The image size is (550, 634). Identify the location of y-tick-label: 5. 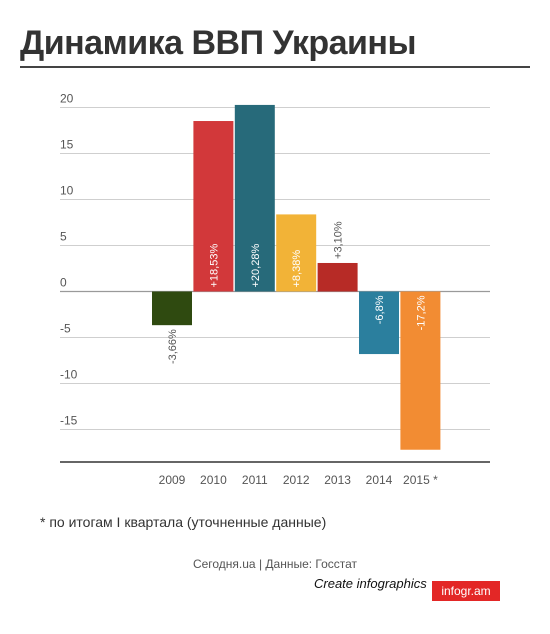
(63, 237).